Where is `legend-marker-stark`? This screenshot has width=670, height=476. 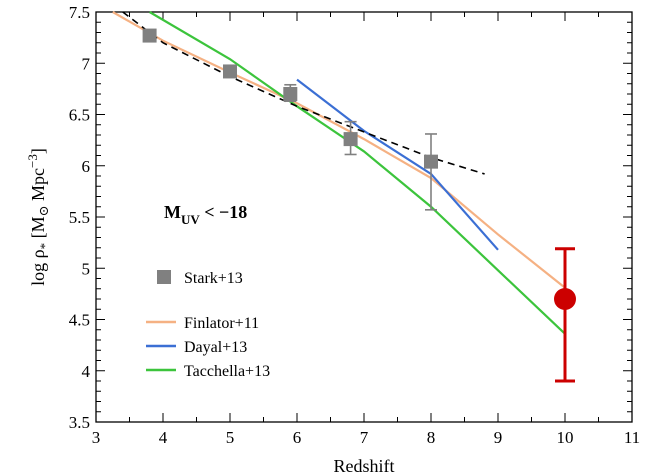 legend-marker-stark is located at coordinates (164, 277).